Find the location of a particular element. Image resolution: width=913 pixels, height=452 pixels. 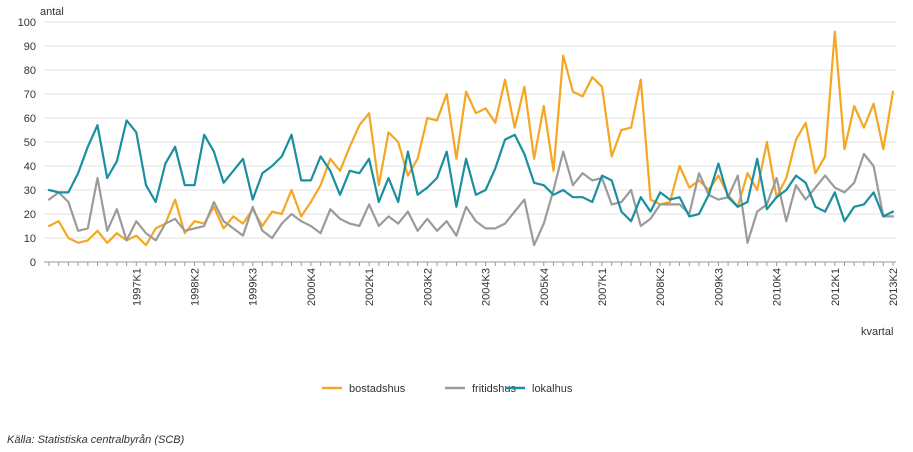

x-tick-label: 1998K2 is located at coordinates (196, 287).